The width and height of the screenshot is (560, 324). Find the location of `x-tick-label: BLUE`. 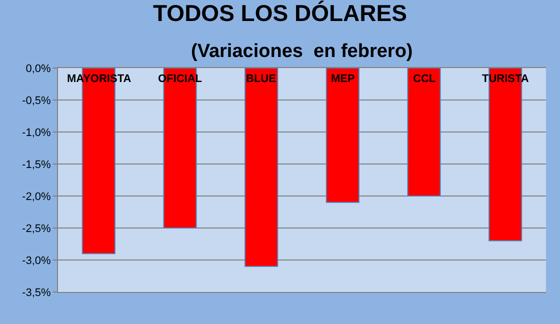

x-tick-label: BLUE is located at coordinates (261, 79).